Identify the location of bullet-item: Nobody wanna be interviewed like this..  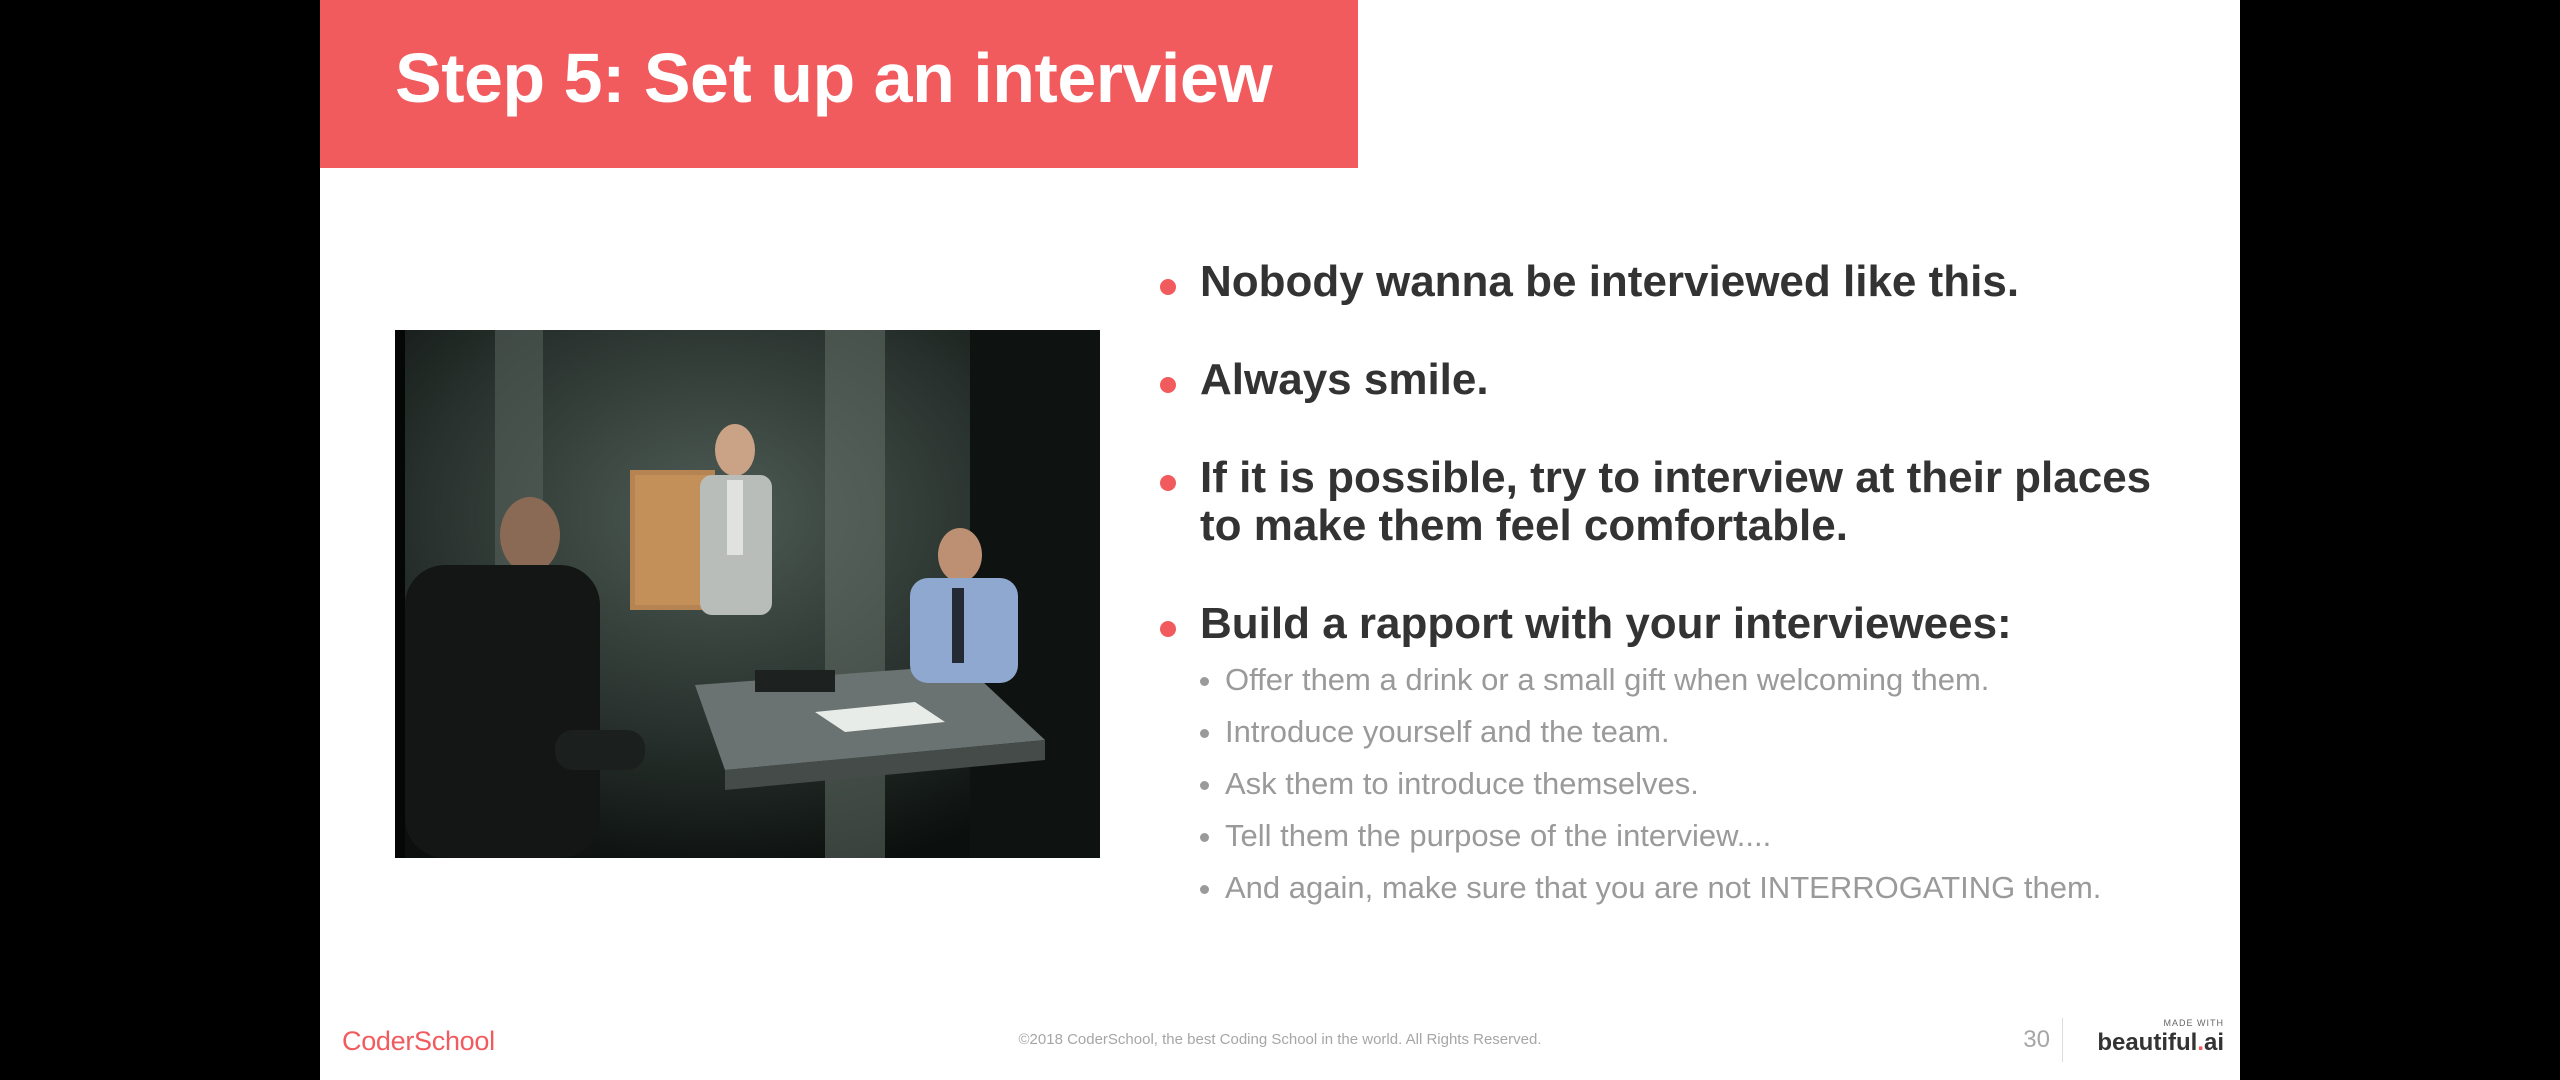
(1680, 282).